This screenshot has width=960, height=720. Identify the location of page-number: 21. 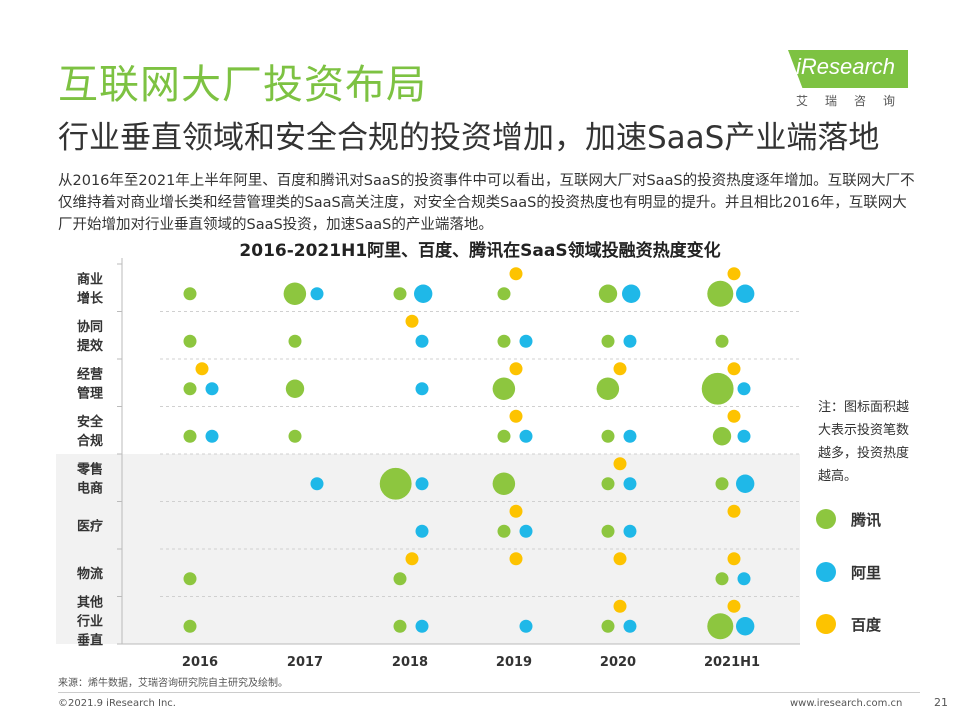
(941, 702).